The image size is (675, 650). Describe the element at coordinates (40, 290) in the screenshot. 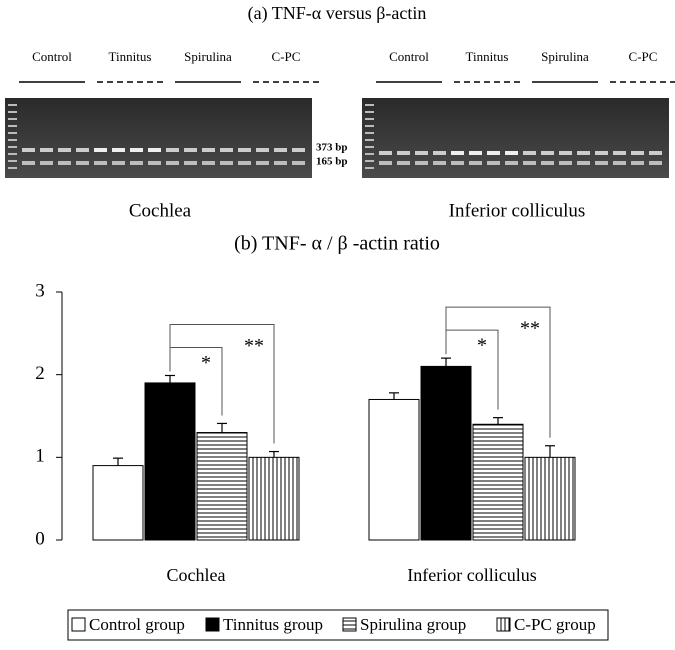

I see `y-tick-label: 3` at that location.